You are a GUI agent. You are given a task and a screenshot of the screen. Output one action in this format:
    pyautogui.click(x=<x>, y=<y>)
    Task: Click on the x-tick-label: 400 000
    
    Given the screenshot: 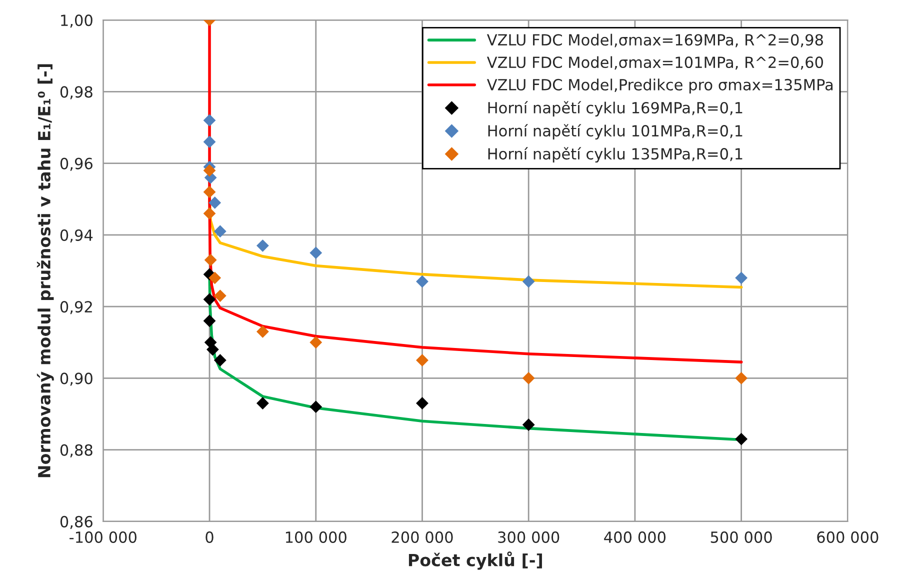 What is the action you would take?
    pyautogui.click(x=635, y=537)
    